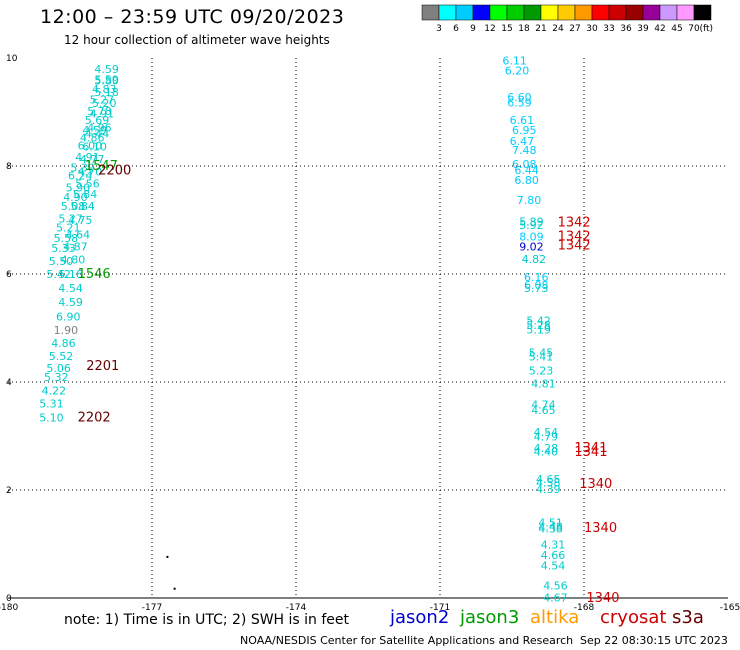 Image resolution: width=740 pixels, height=650 pixels. What do you see at coordinates (659, 29) in the screenshot?
I see `color-scale-label: 42` at bounding box center [659, 29].